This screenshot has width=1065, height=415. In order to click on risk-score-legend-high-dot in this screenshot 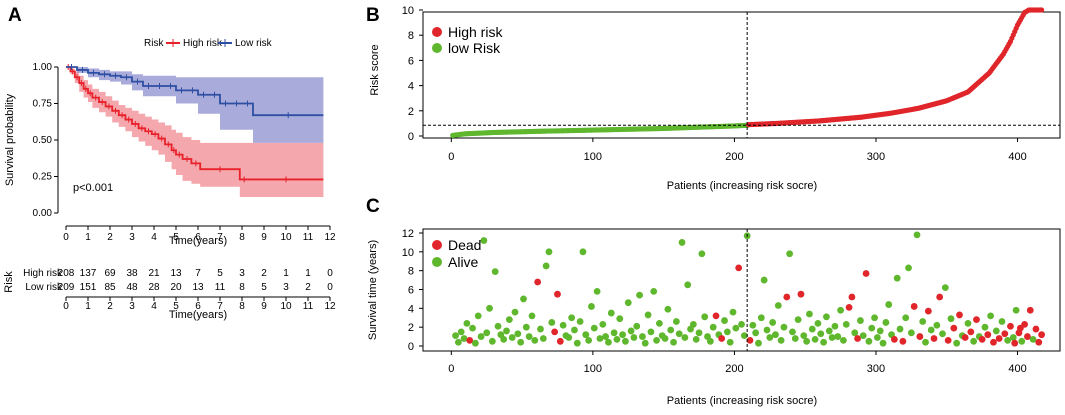, I will do `click(437, 32)`.